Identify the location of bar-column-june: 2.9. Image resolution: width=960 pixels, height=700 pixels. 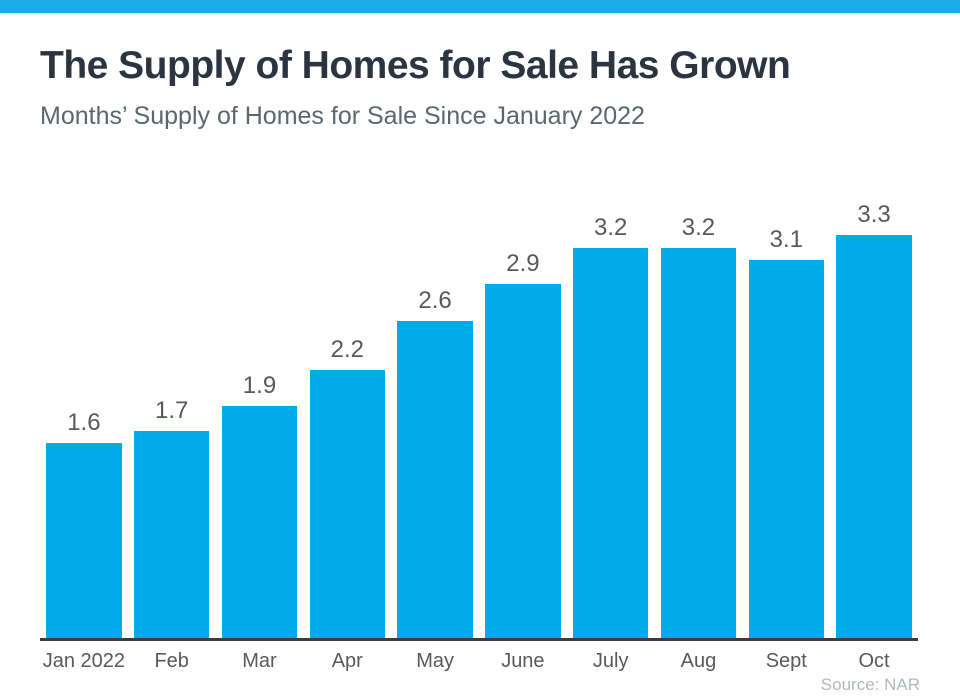
(523, 415).